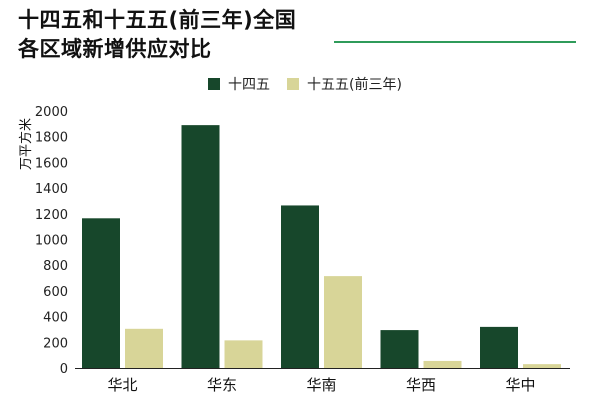 The width and height of the screenshot is (600, 414). I want to click on x-tick-label: 华中, so click(520, 385).